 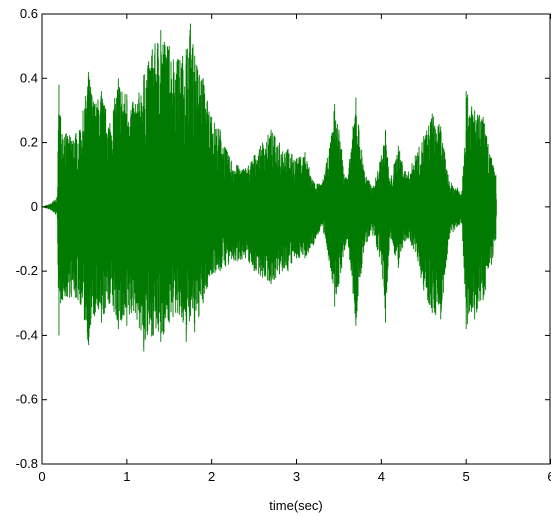 What do you see at coordinates (466, 476) in the screenshot?
I see `x-tick-label: 5` at bounding box center [466, 476].